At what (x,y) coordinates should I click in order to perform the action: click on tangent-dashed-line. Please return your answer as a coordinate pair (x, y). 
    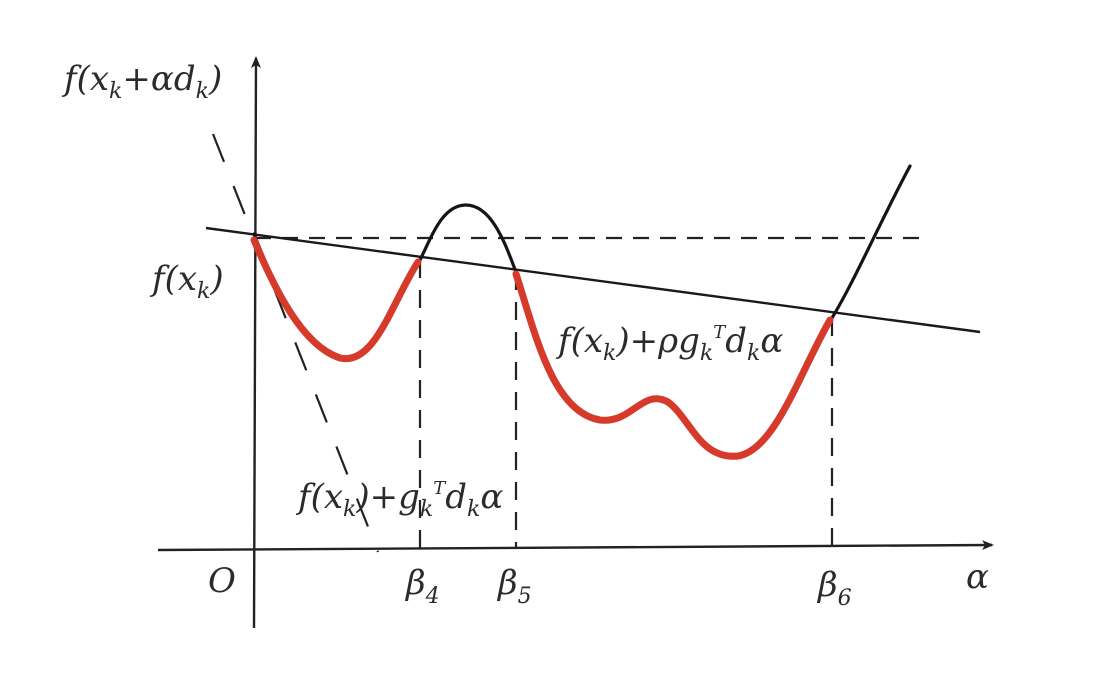
    Looking at the image, I should click on (295, 343).